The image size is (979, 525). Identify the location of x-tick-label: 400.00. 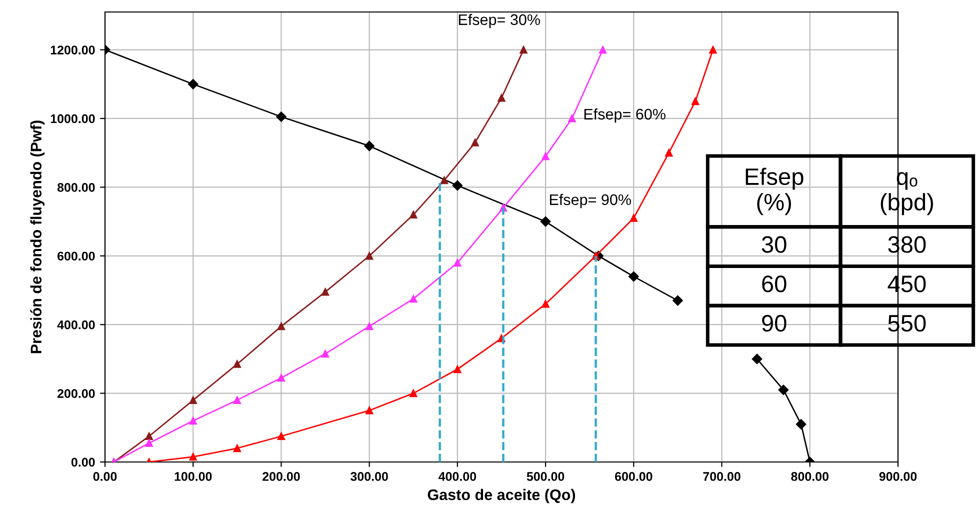
(457, 476).